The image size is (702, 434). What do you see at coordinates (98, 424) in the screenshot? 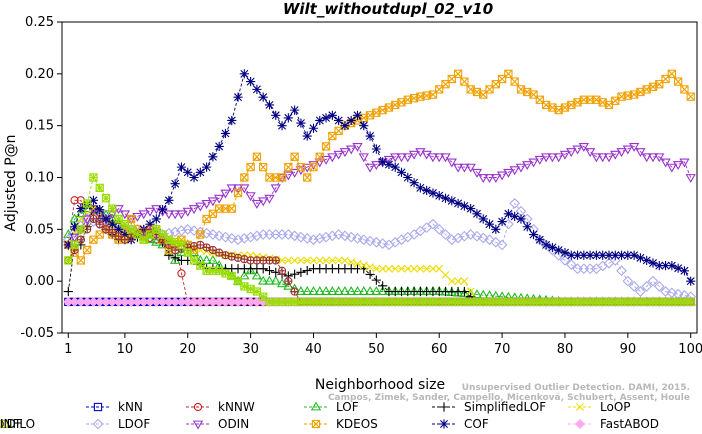
I see `legend-marker-ldof` at bounding box center [98, 424].